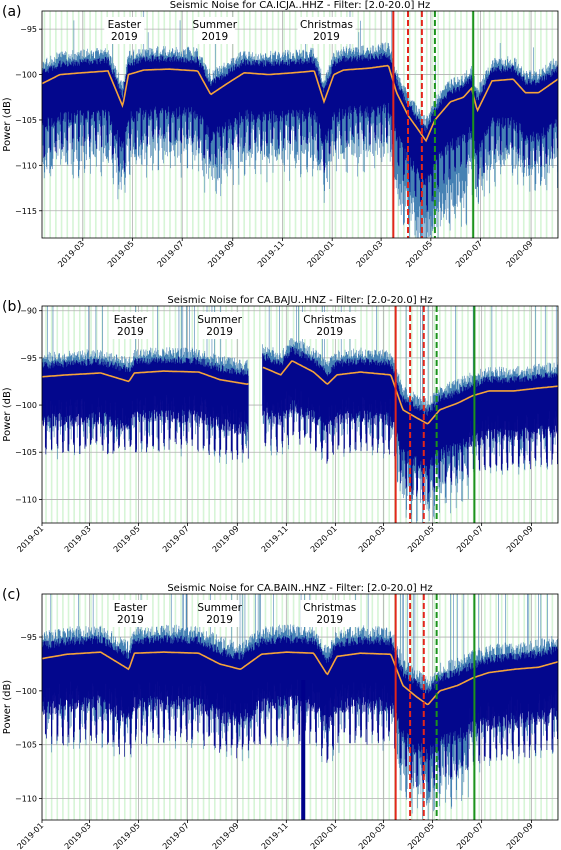  Describe the element at coordinates (12, 12) in the screenshot. I see `panel-letter: (a)` at that location.